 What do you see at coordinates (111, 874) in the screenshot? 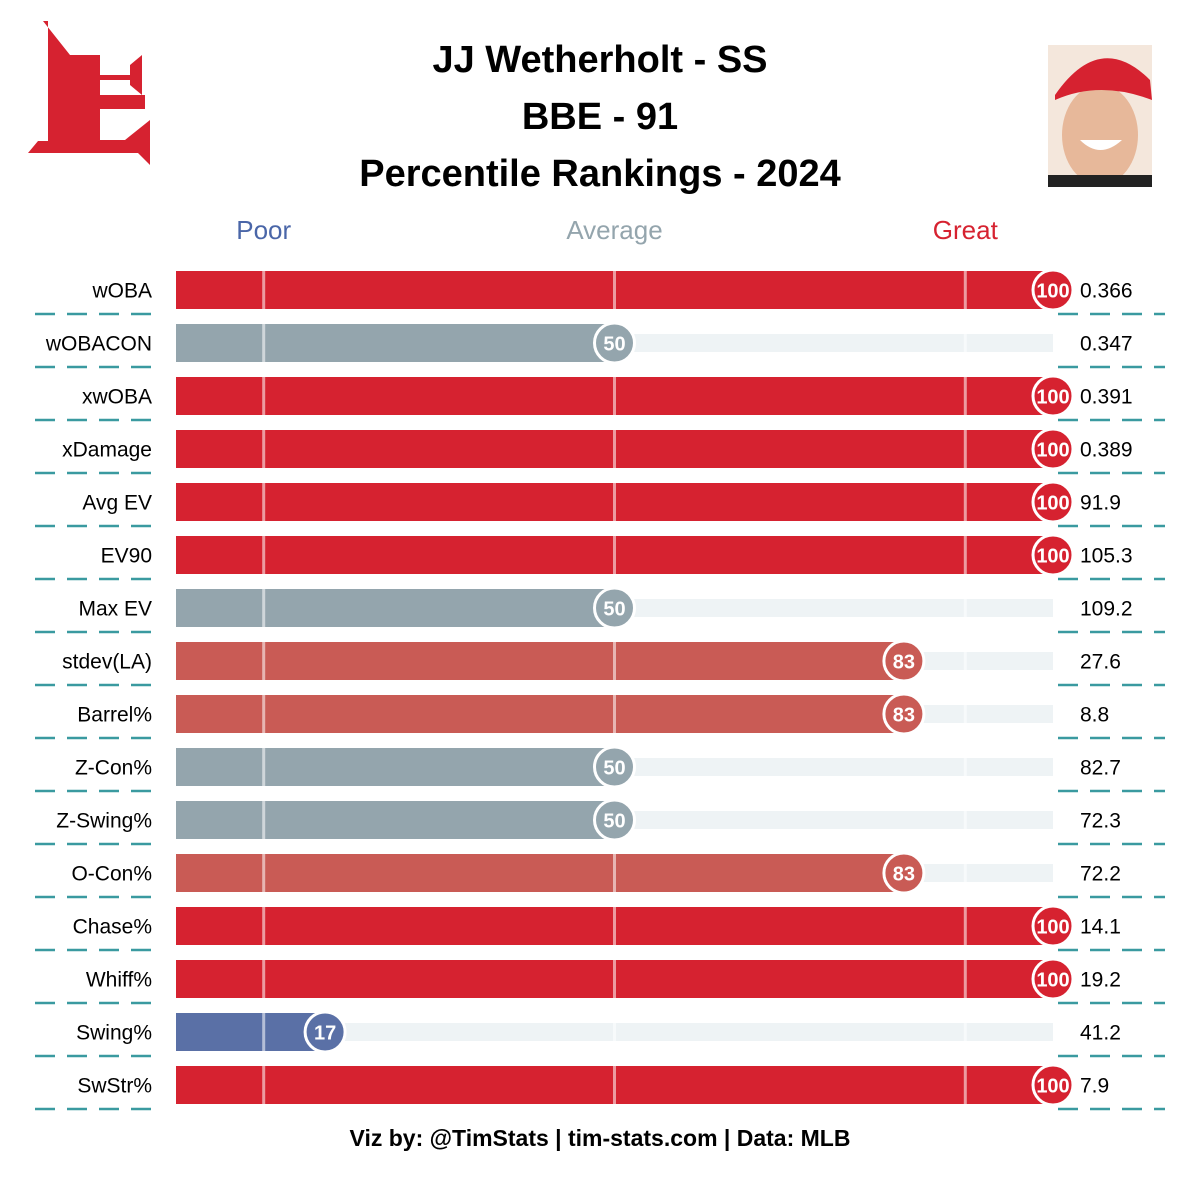
I see `category-label: O-Con%` at bounding box center [111, 874].